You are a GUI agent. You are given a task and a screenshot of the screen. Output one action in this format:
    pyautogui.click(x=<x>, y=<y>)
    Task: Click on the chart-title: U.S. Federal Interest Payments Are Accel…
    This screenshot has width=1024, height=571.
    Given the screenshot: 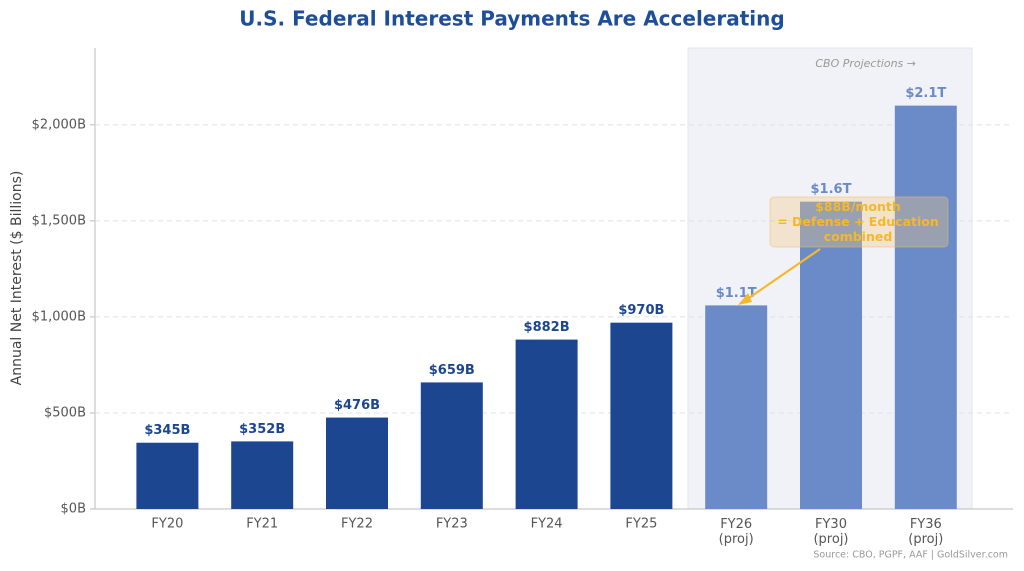 What is the action you would take?
    pyautogui.click(x=511, y=19)
    